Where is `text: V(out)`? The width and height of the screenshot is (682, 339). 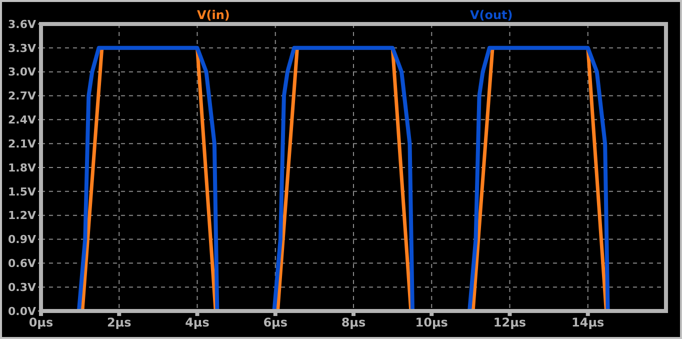
text: V(out) is located at coordinates (491, 15).